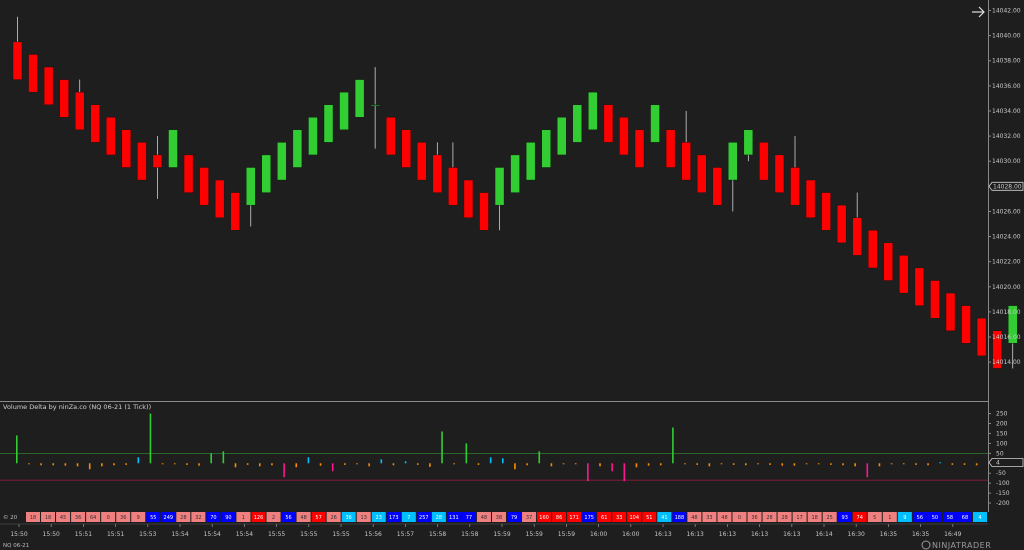 The height and width of the screenshot is (550, 1024). I want to click on delta-box-label: 173, so click(394, 518).